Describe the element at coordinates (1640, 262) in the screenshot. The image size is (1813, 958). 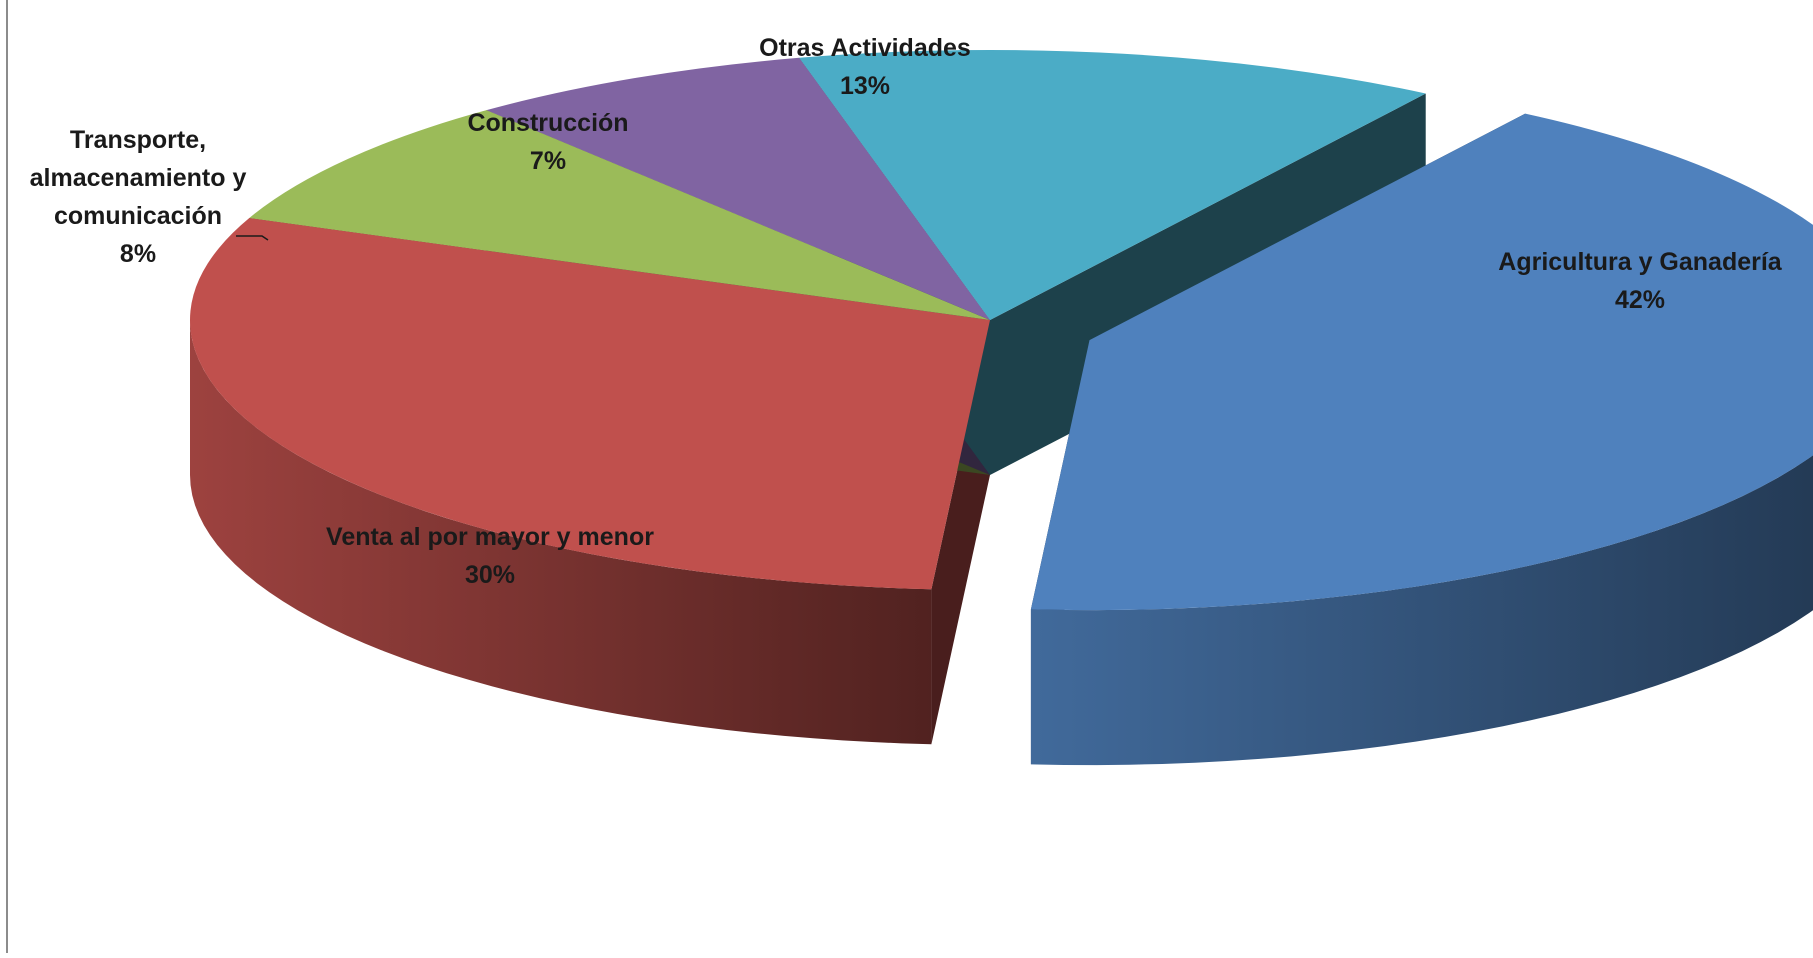
I see `slice-label-text: Agricultura y Ganadería` at that location.